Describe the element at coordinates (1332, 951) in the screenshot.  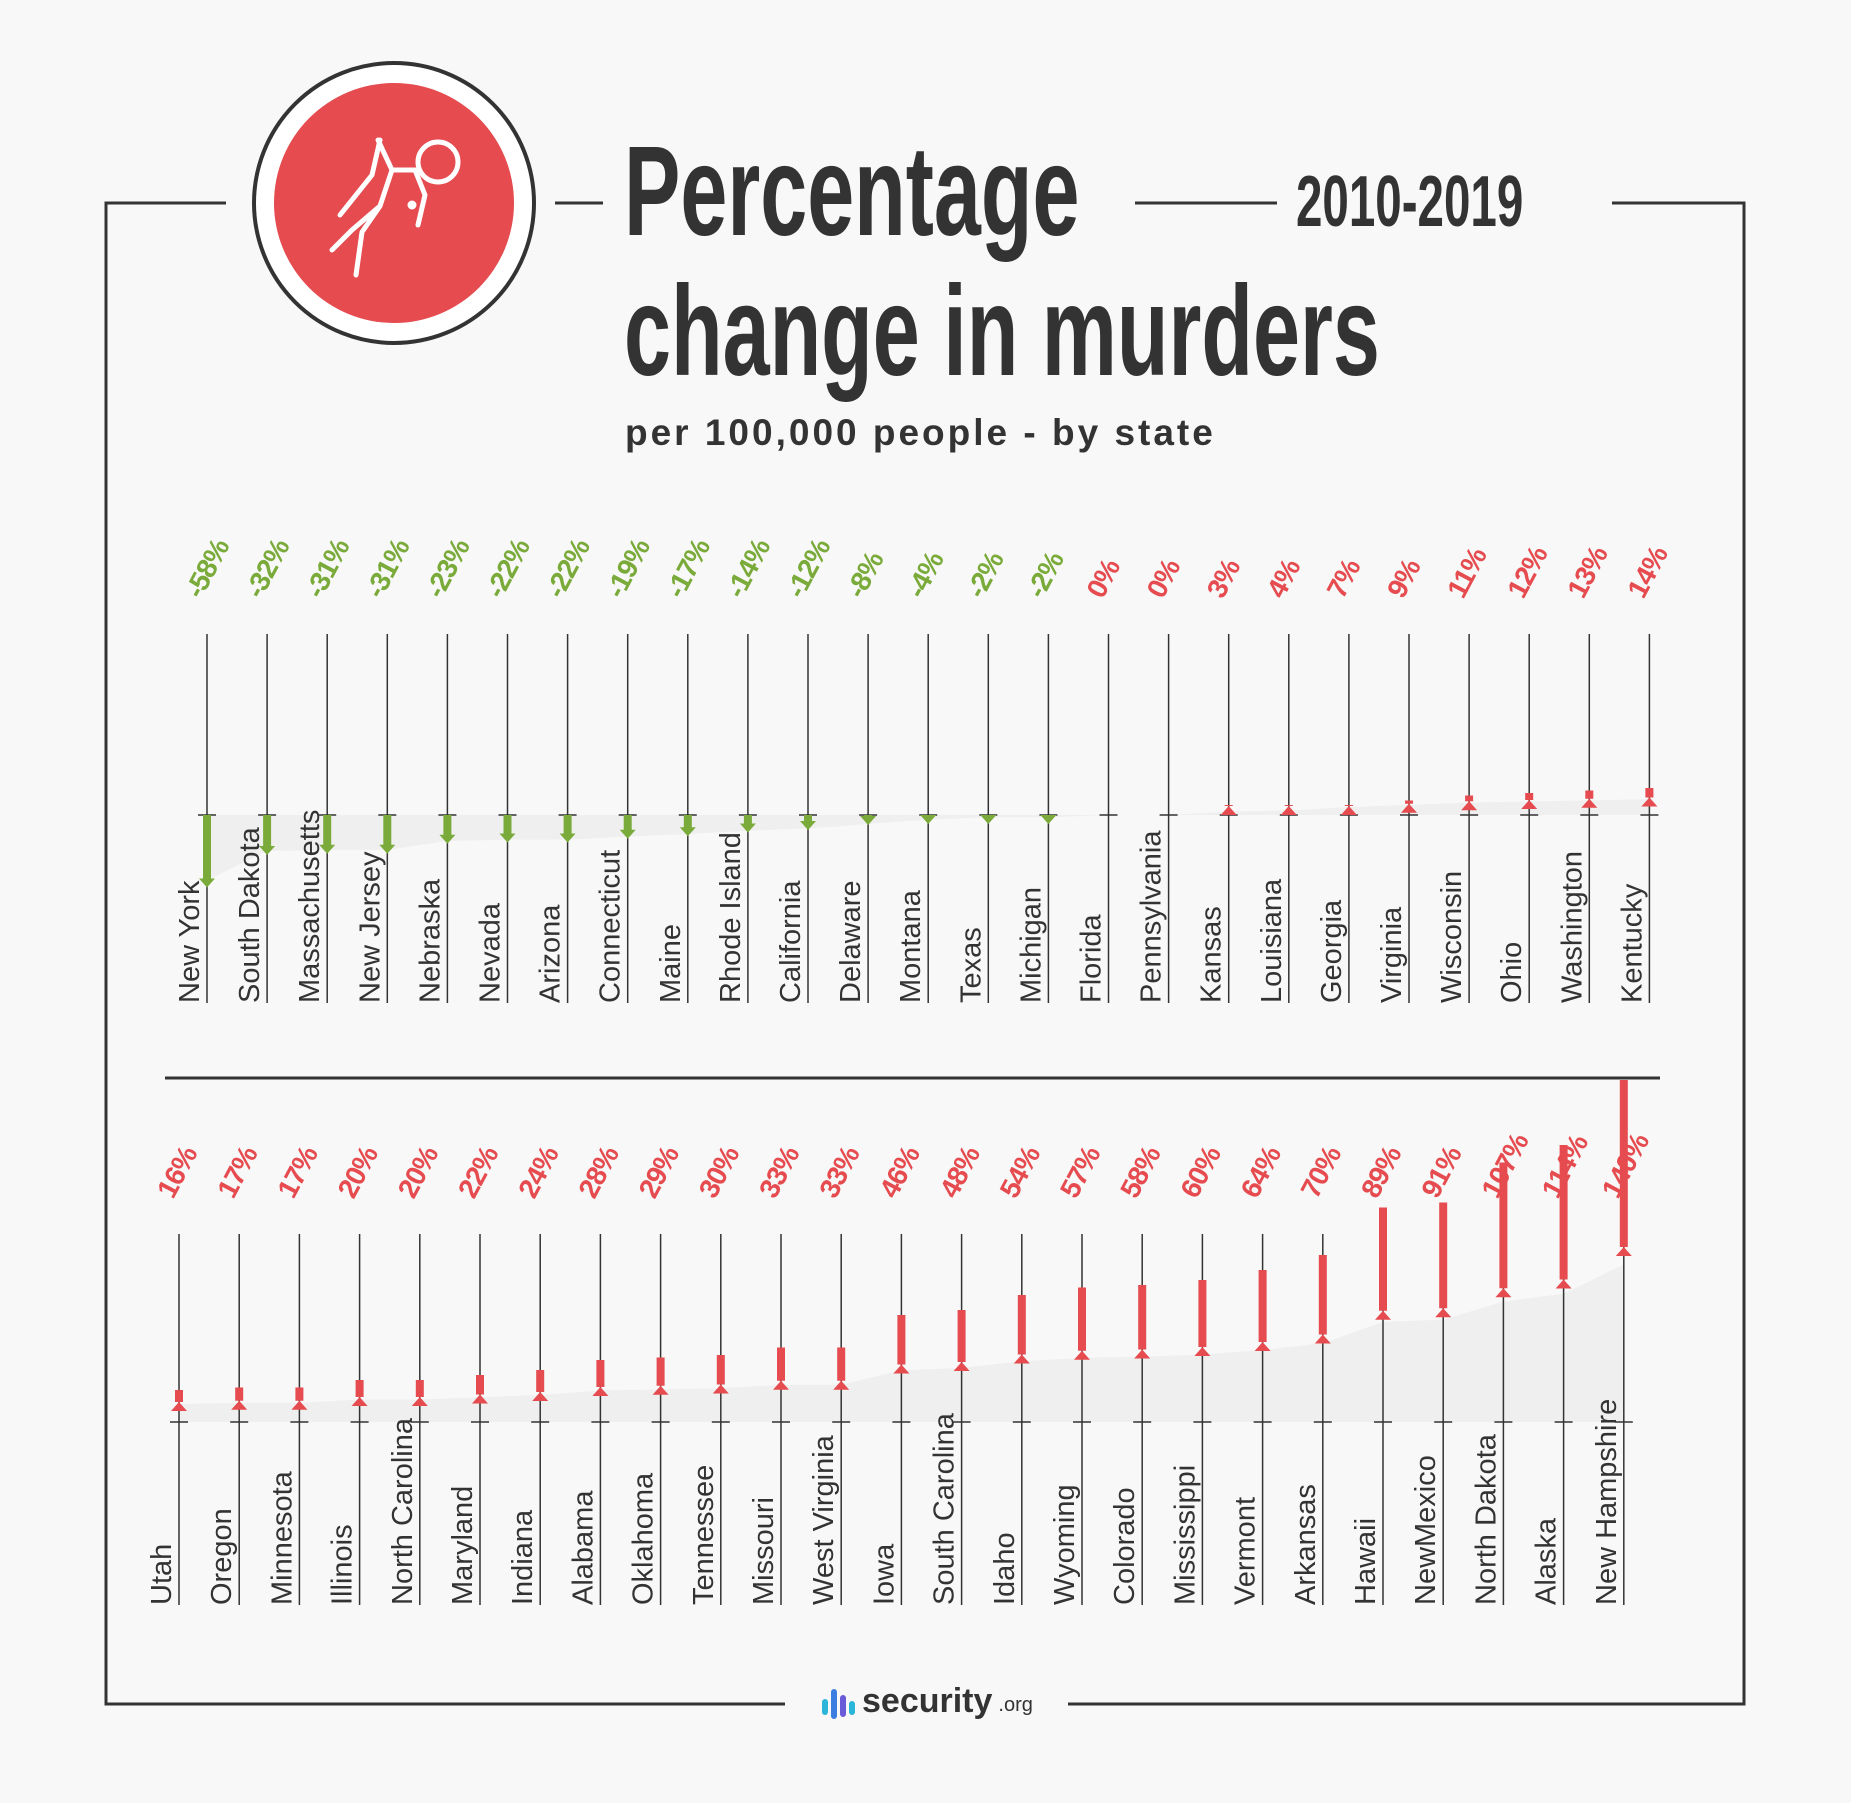
I see `state-label: Georgia` at that location.